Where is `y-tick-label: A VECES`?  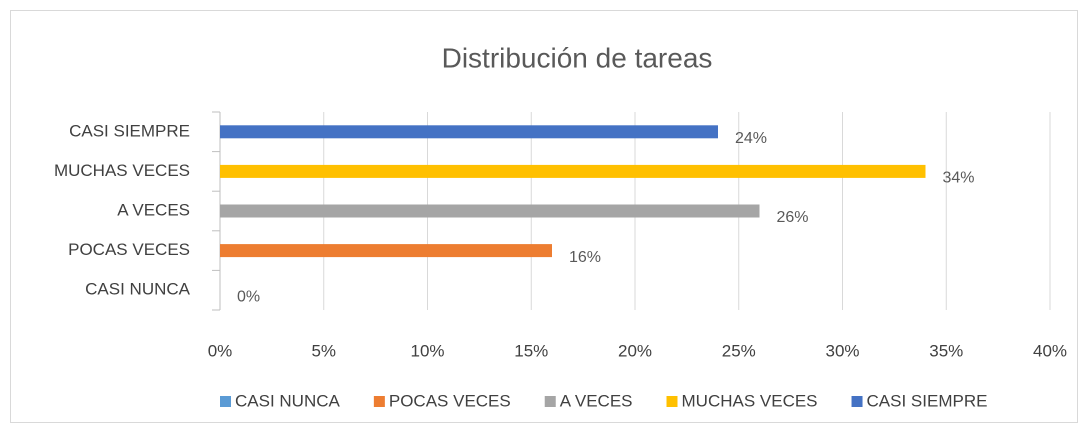 y-tick-label: A VECES is located at coordinates (153, 209).